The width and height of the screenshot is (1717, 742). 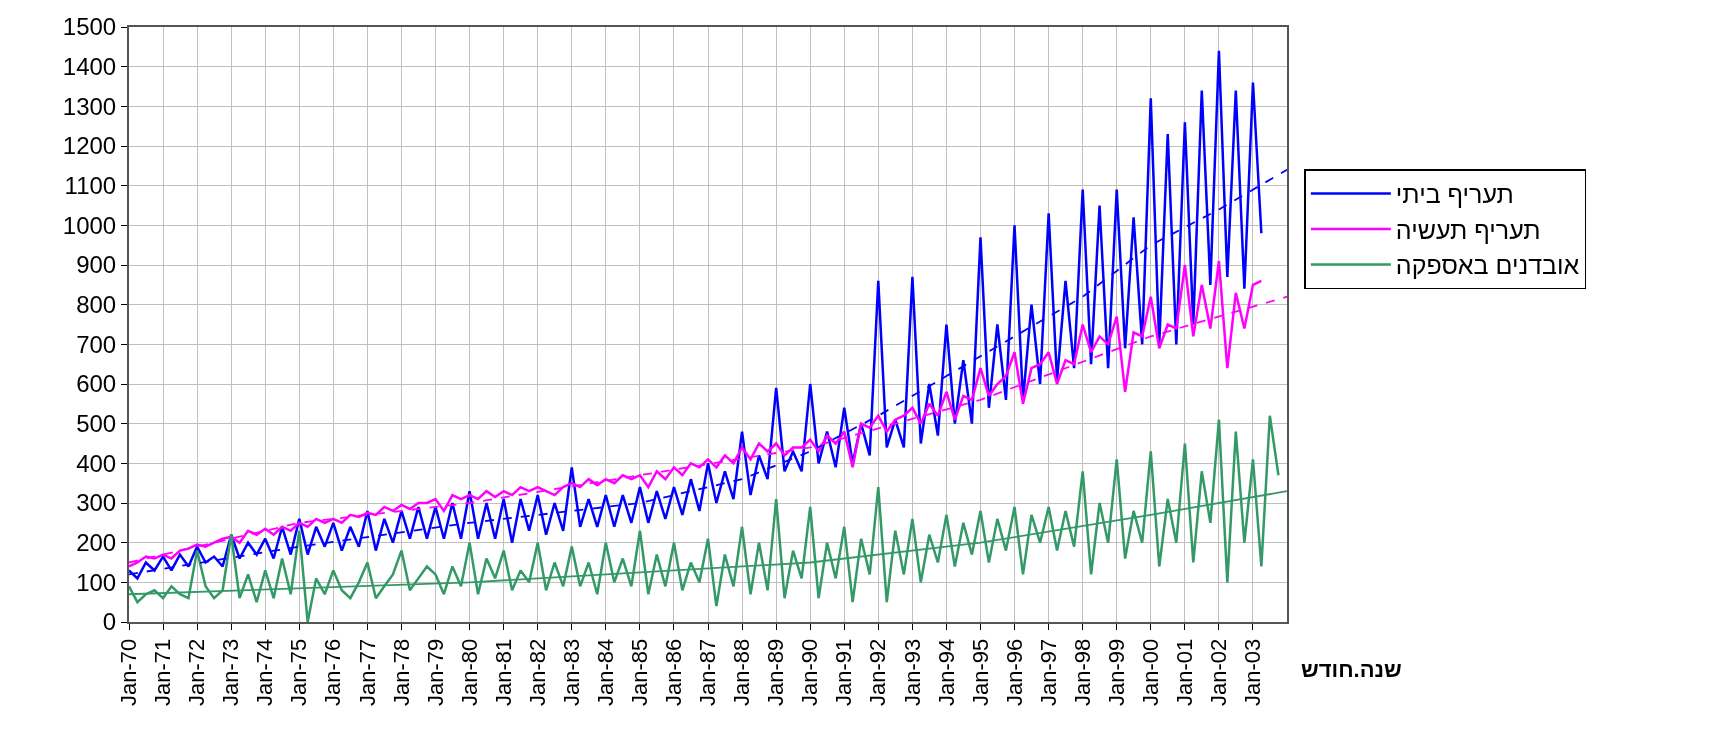 What do you see at coordinates (1150, 672) in the screenshot?
I see `x-tick-label: Jan-00` at bounding box center [1150, 672].